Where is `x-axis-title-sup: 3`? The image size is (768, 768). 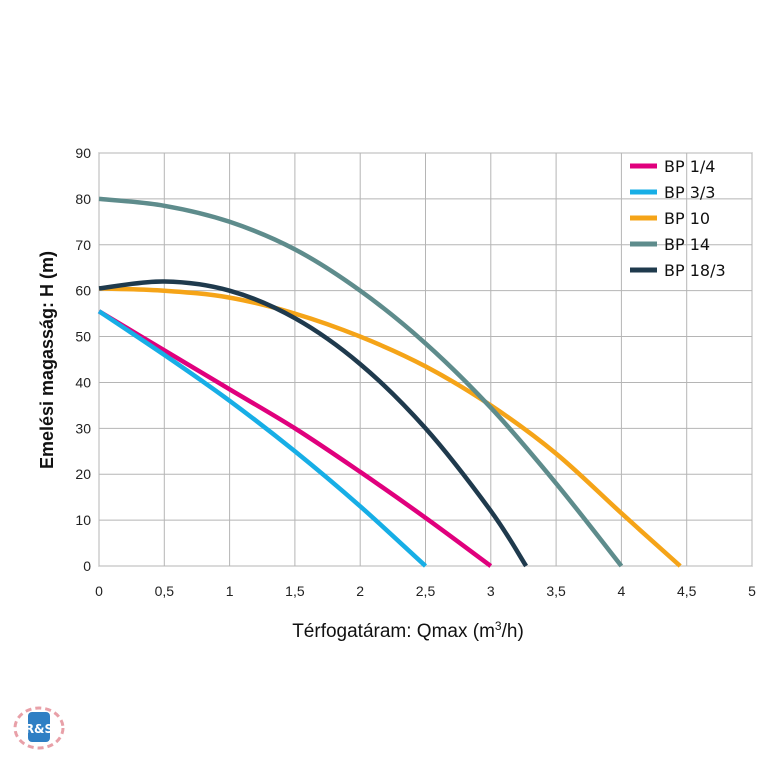 x-axis-title-sup: 3 is located at coordinates (498, 626).